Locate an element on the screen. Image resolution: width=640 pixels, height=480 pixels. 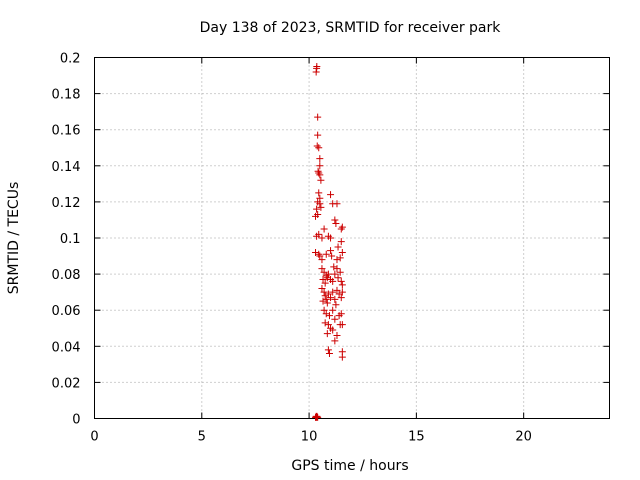
x-tick-label: 20 is located at coordinates (523, 437).